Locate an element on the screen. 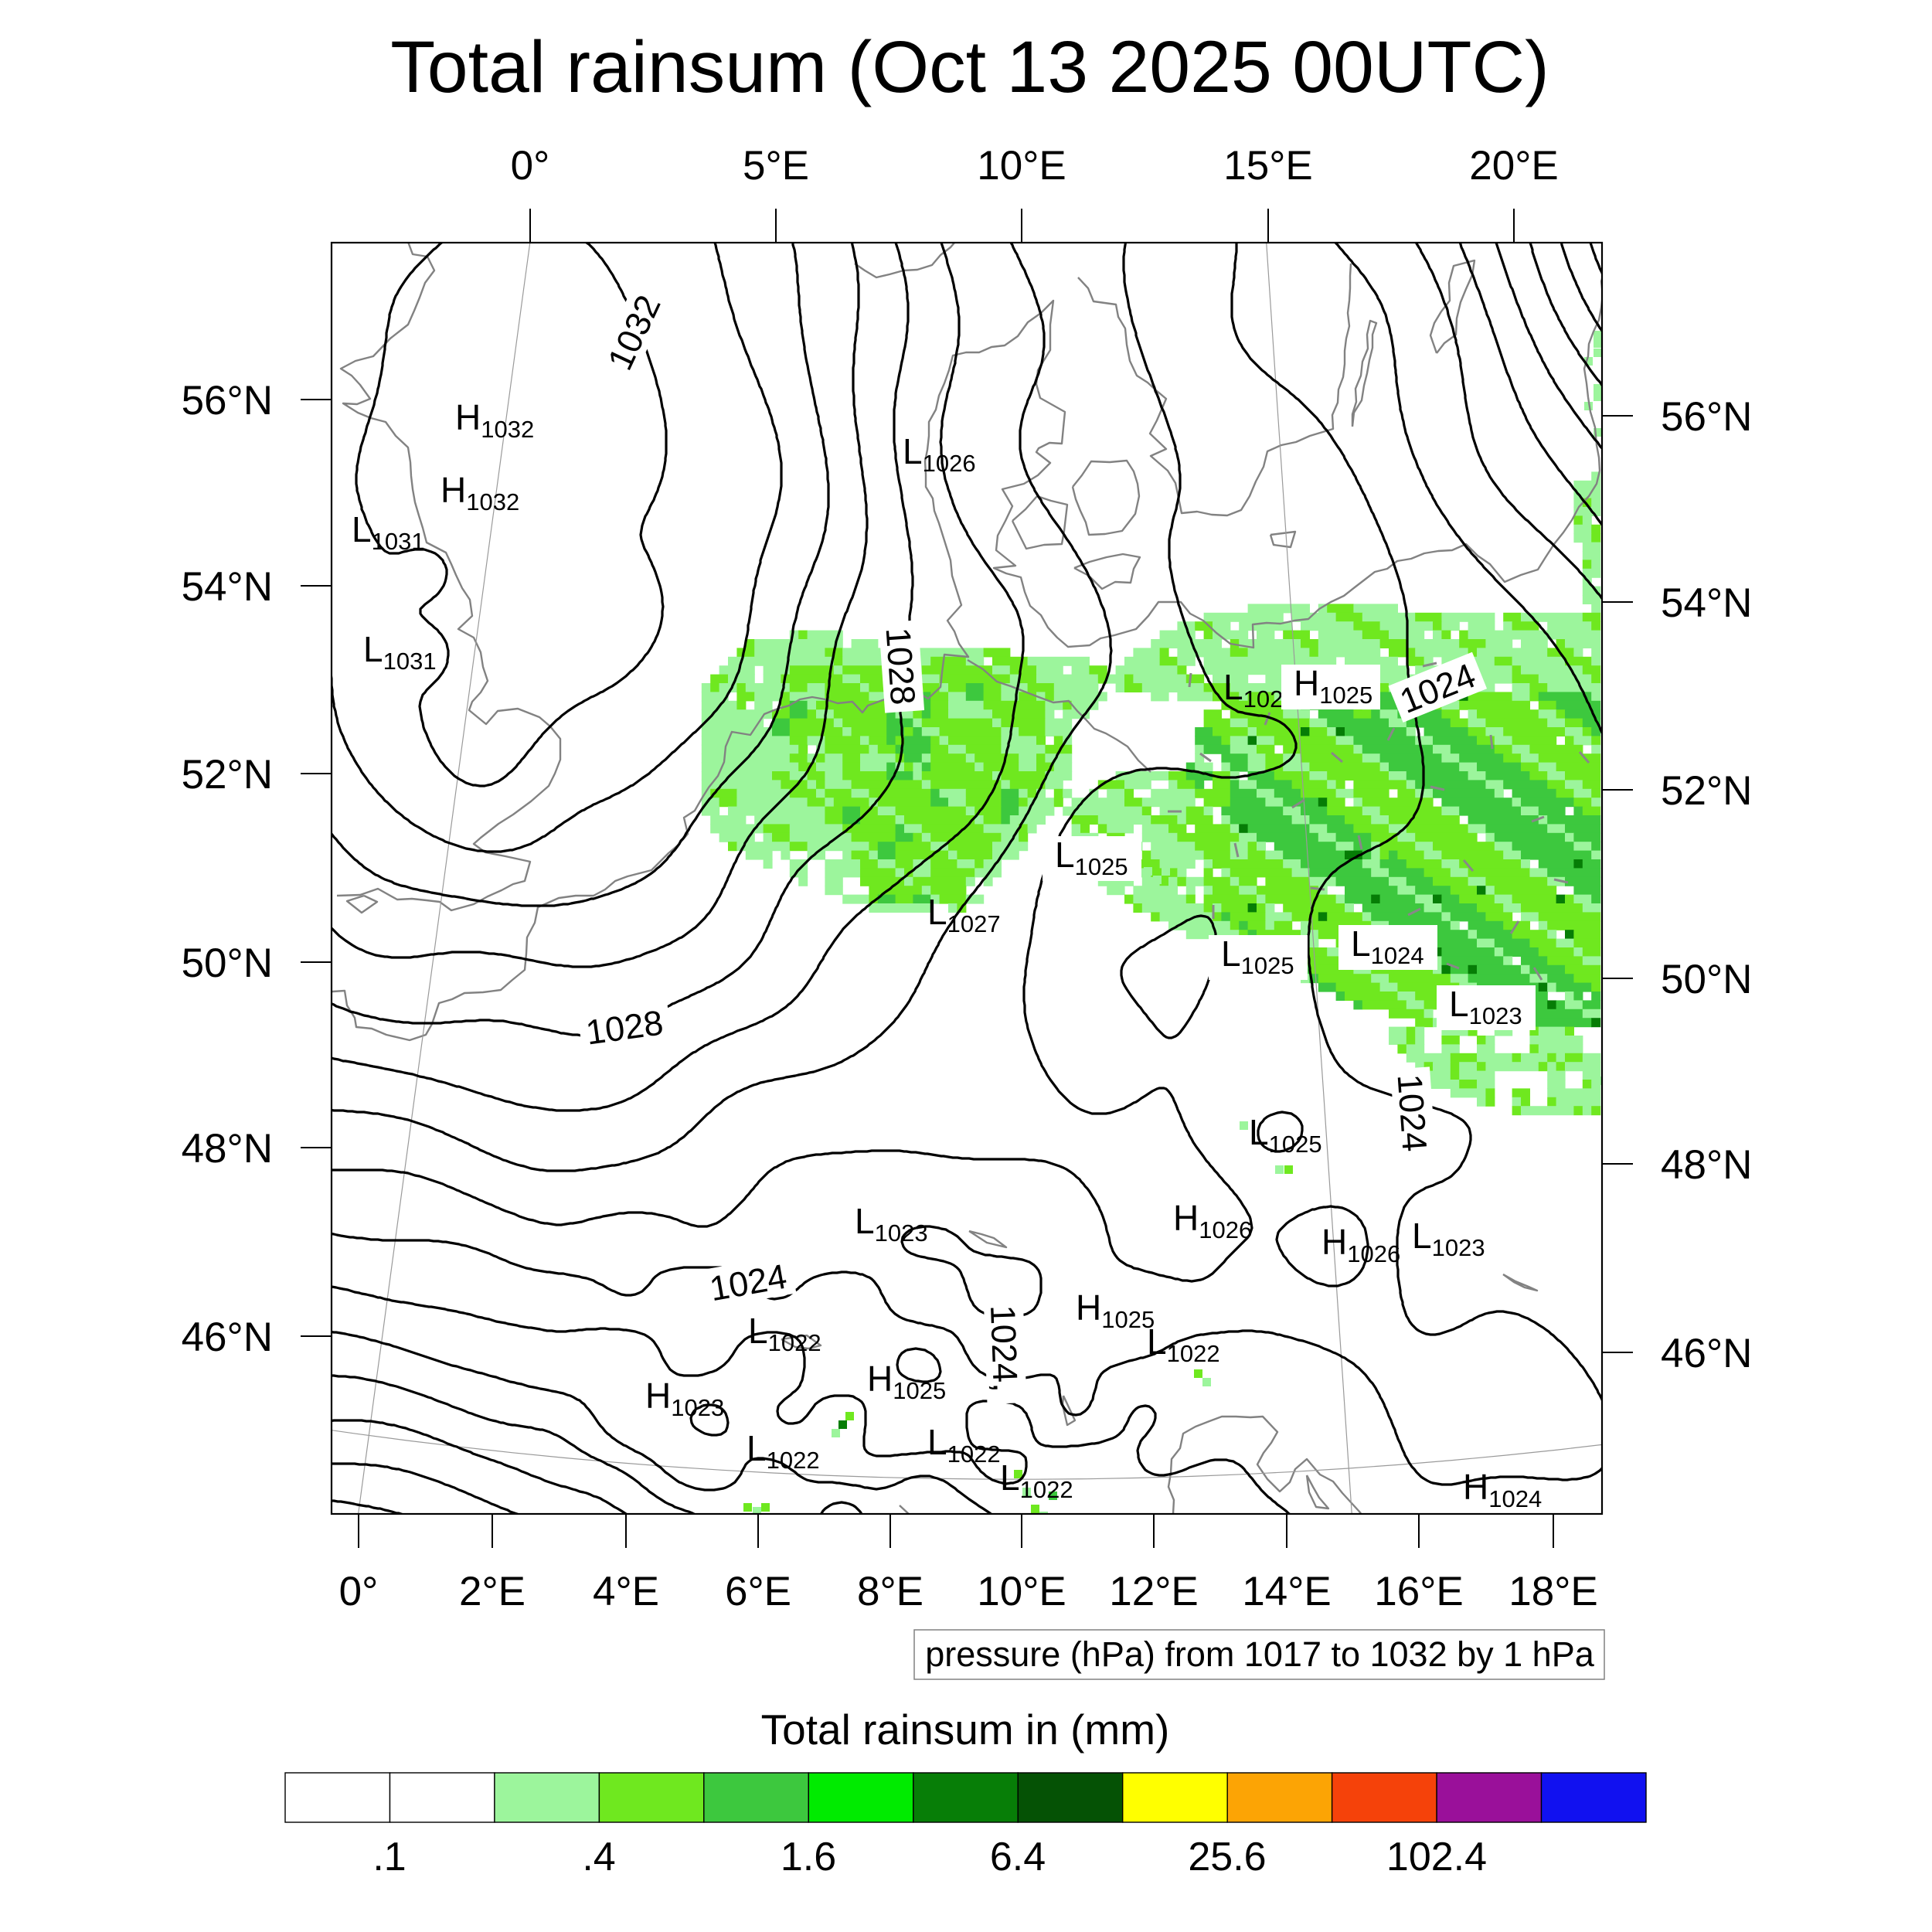  svg-text: 1024, is located at coordinates (1005, 1348).